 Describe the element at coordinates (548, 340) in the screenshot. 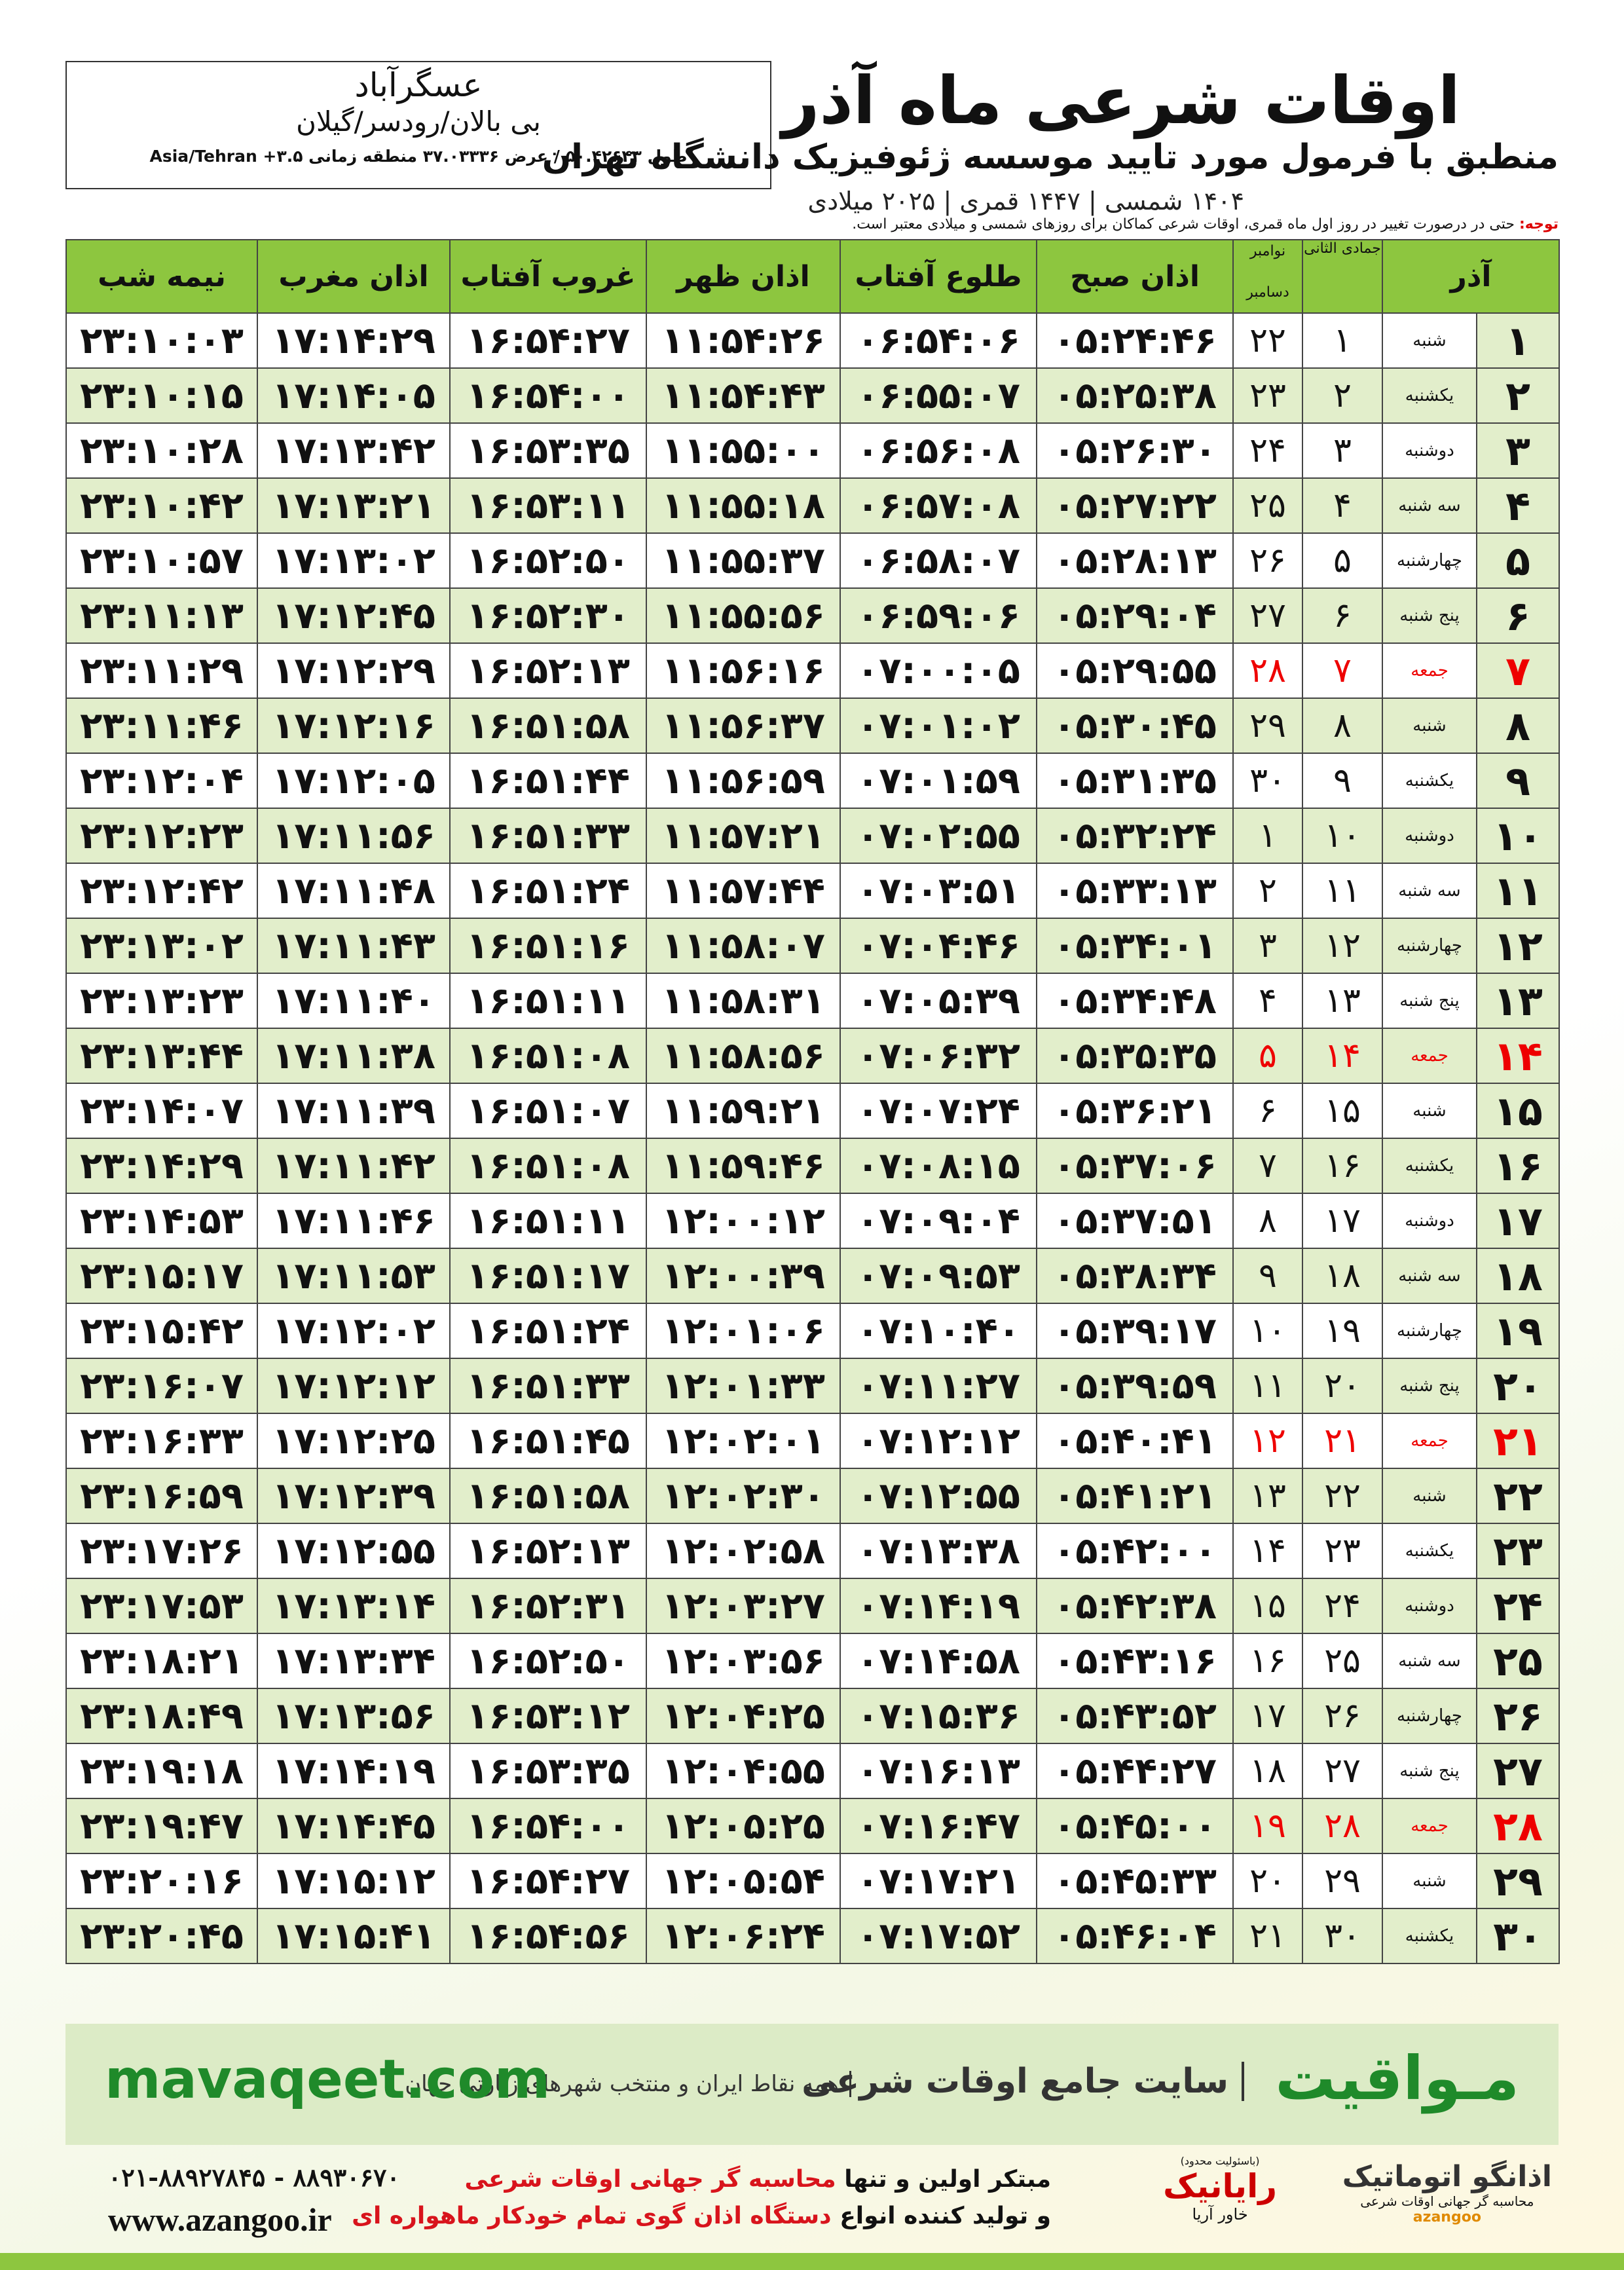

I see `table-cell: ۱۶:۵۴:۲۷` at that location.